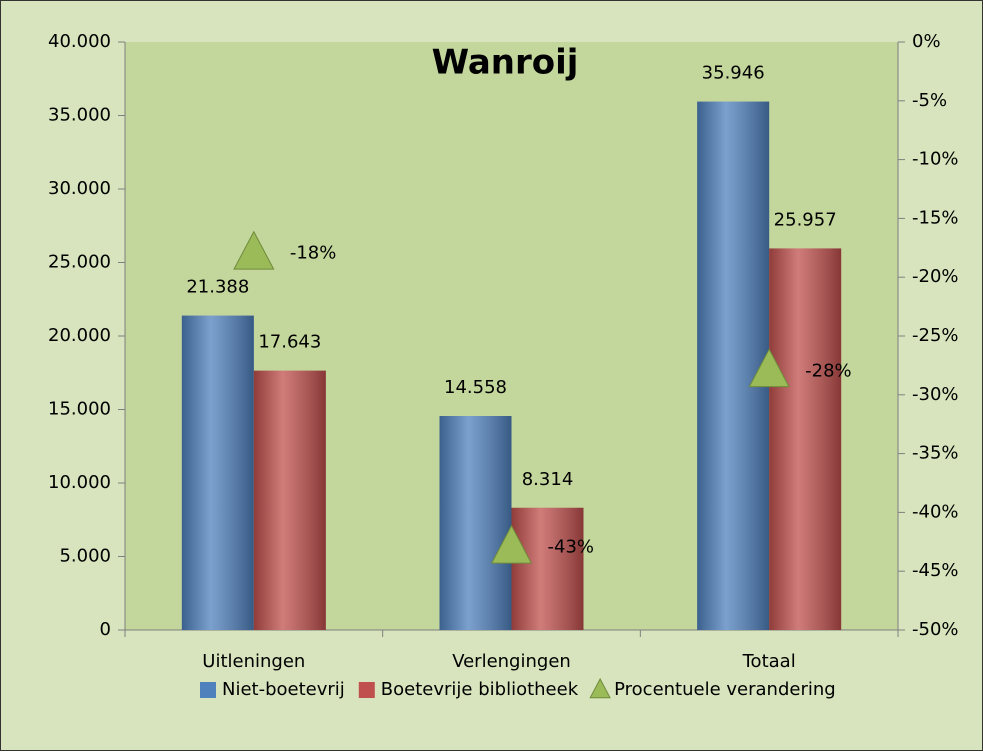  What do you see at coordinates (733, 73) in the screenshot?
I see `data-label: 35.946` at bounding box center [733, 73].